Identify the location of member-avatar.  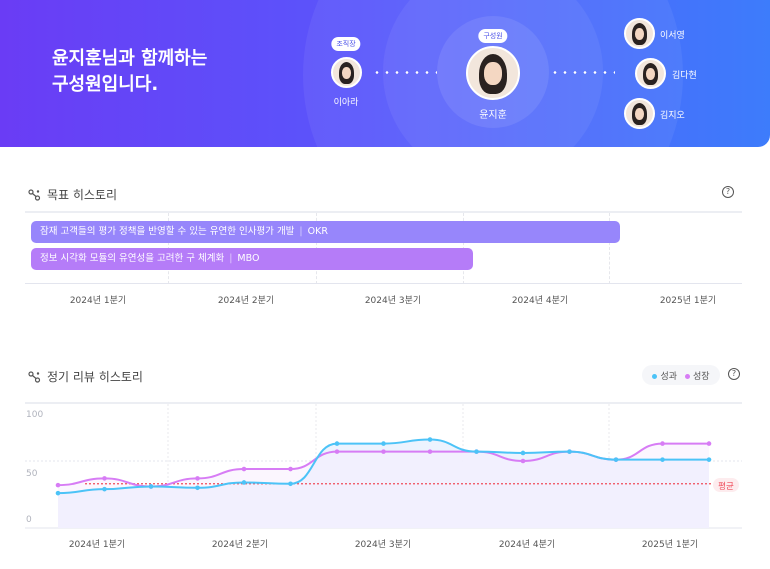
(493, 73).